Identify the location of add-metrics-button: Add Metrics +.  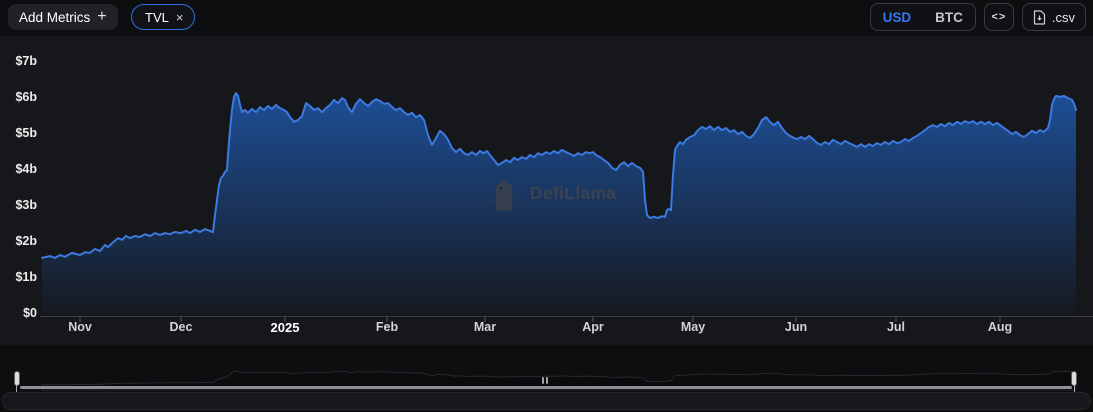
(63, 17).